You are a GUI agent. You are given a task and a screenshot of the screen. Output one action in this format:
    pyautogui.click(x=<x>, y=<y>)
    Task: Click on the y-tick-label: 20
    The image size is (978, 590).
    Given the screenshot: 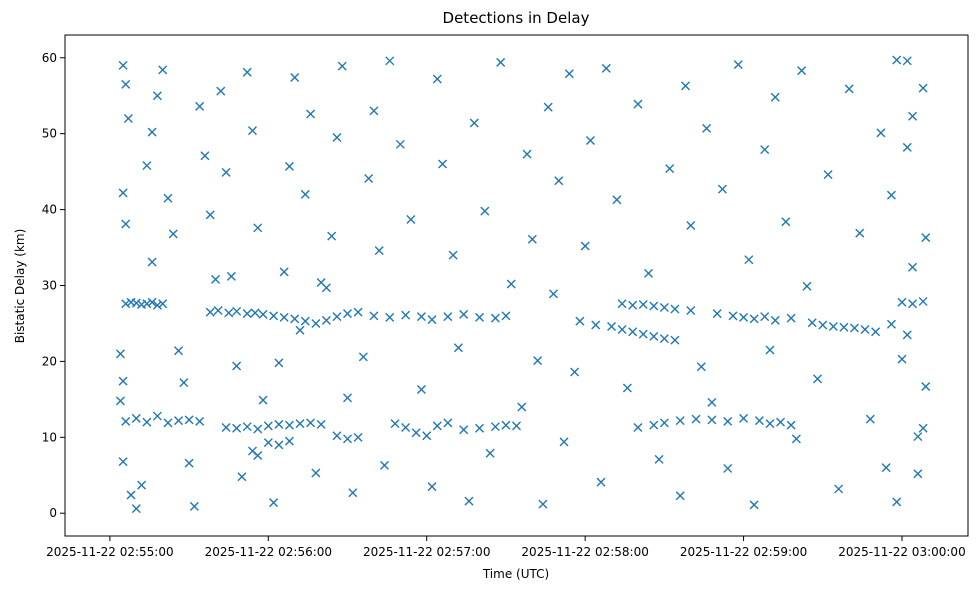 What is the action you would take?
    pyautogui.click(x=49, y=361)
    